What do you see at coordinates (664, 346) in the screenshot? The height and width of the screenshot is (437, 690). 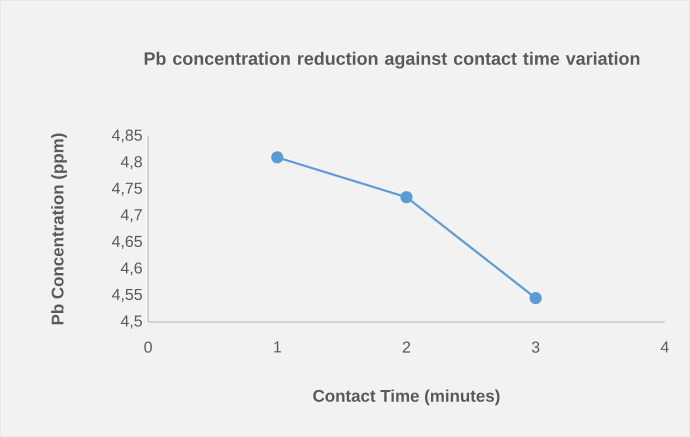 I see `x-tick-label: 4` at bounding box center [664, 346].